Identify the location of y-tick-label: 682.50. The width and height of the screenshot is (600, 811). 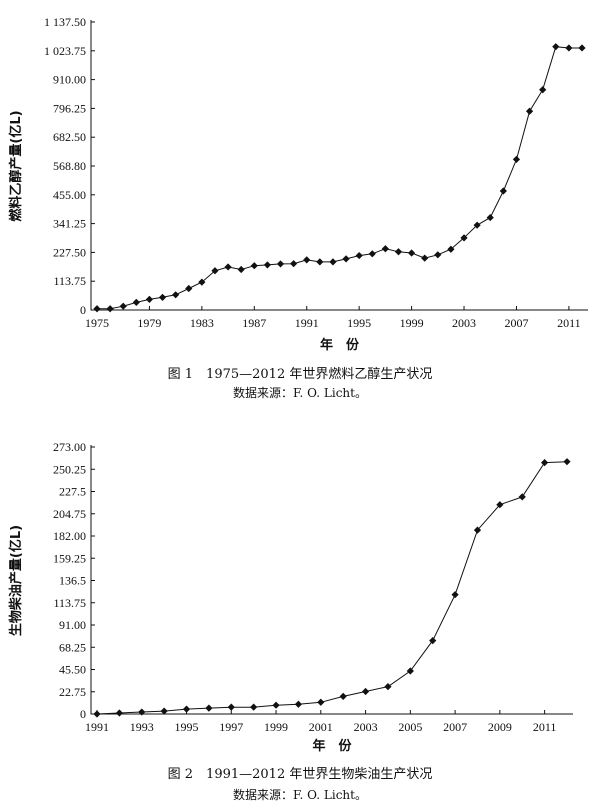
(69, 137).